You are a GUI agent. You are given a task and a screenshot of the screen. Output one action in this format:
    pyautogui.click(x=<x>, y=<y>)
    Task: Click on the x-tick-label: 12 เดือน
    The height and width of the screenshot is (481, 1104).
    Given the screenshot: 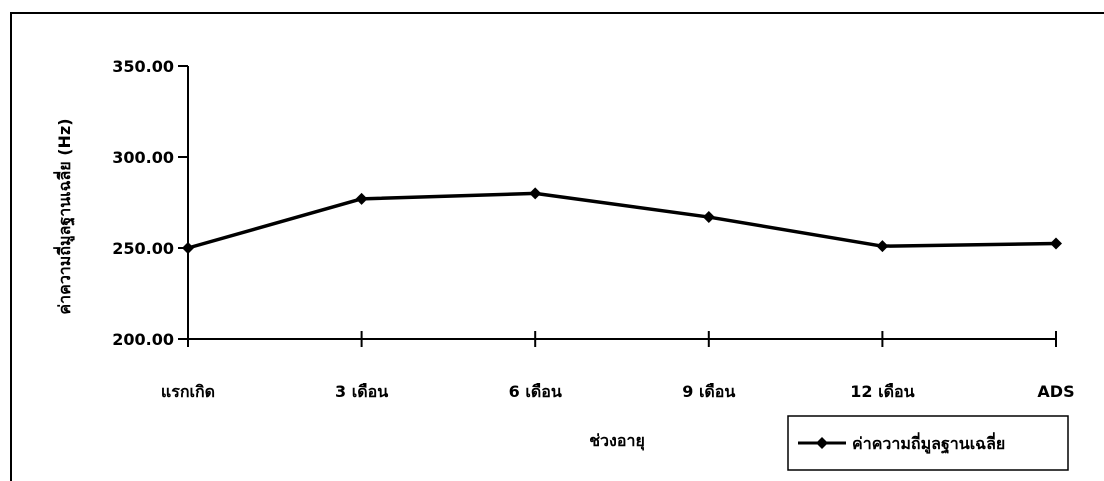 What is the action you would take?
    pyautogui.click(x=882, y=391)
    